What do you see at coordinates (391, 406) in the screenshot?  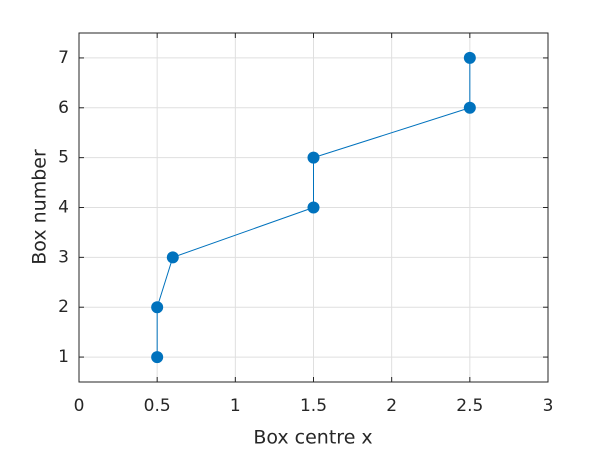 I see `x-tick-label: 2` at bounding box center [391, 406].